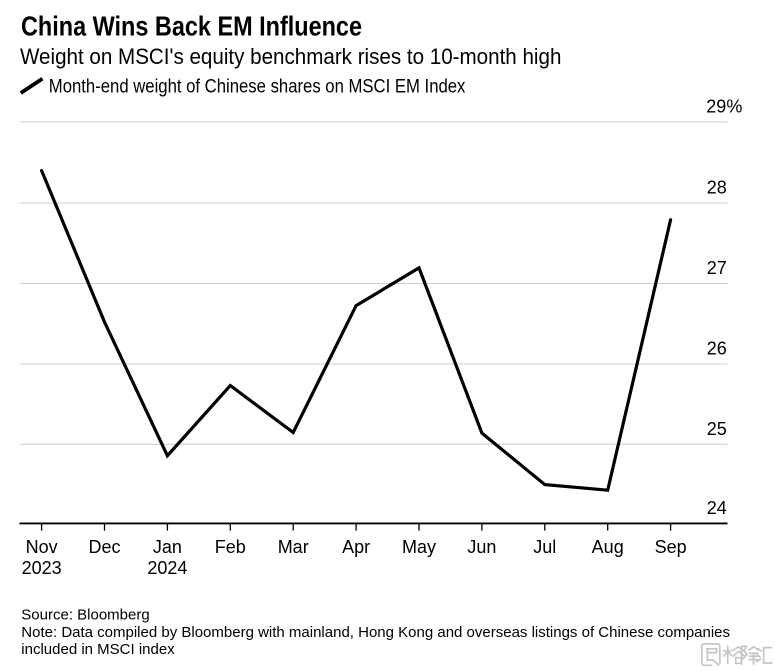 The image size is (775, 671). What do you see at coordinates (608, 547) in the screenshot?
I see `svg-text: Aug` at bounding box center [608, 547].